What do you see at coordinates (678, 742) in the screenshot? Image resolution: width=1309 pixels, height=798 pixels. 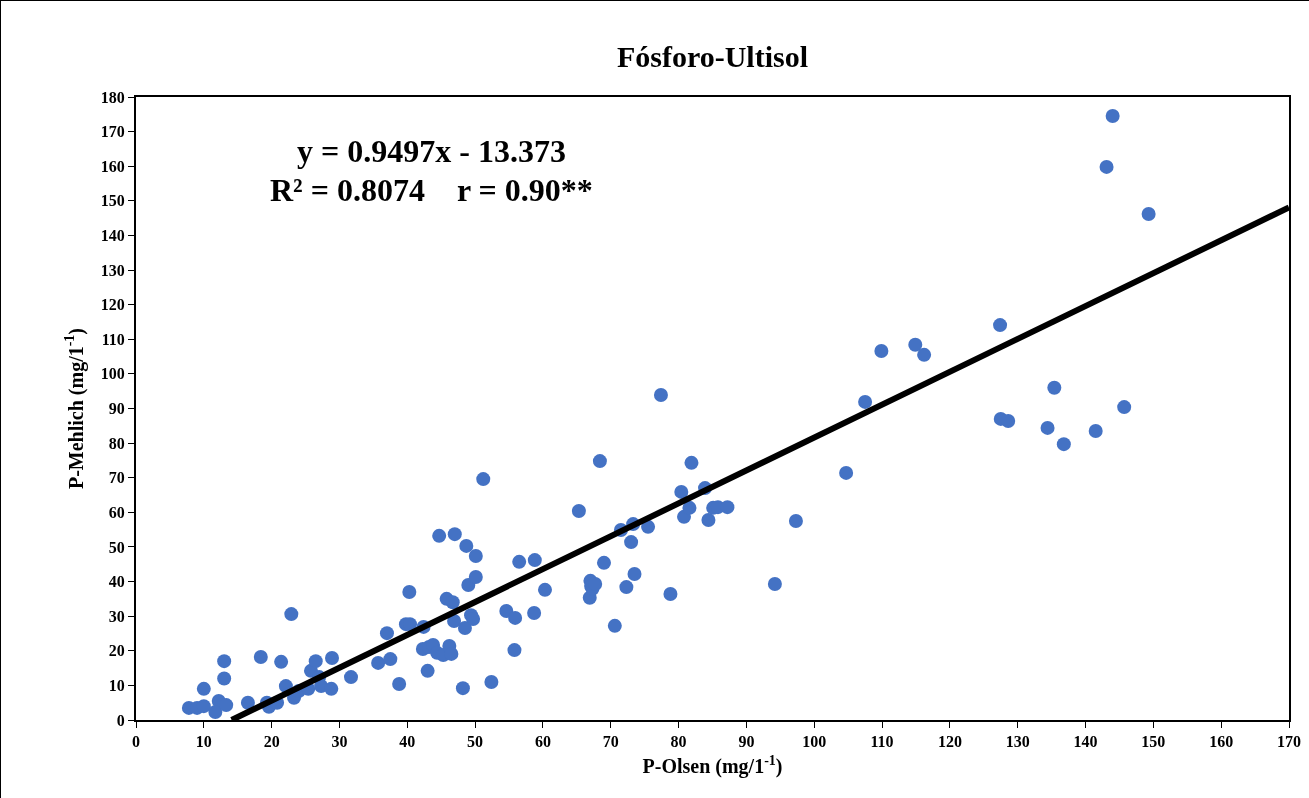 I see `x-tick-label: 80` at bounding box center [678, 742].